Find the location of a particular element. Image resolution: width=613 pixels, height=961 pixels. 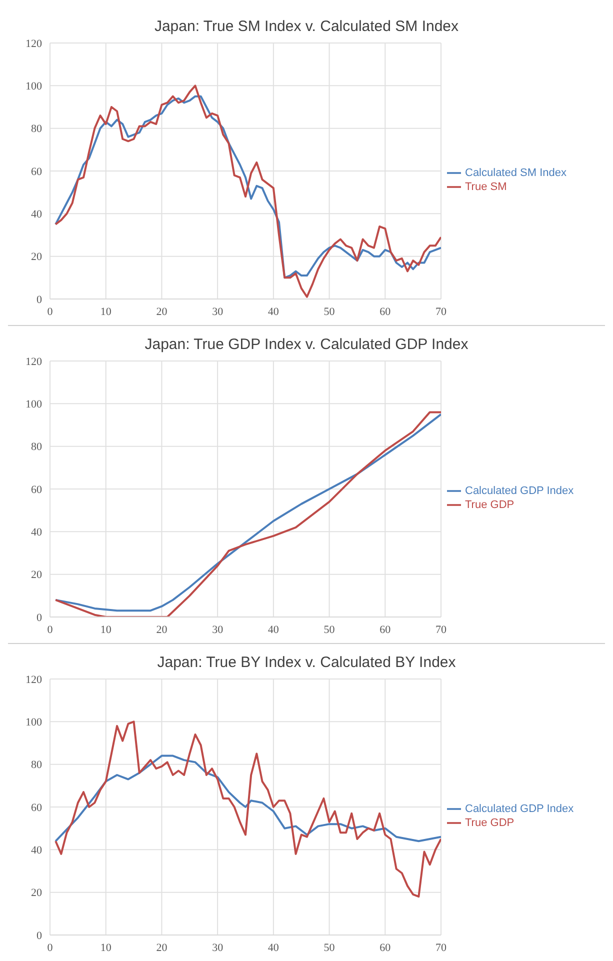

legend-label: Calculated SM Index is located at coordinates (515, 172).